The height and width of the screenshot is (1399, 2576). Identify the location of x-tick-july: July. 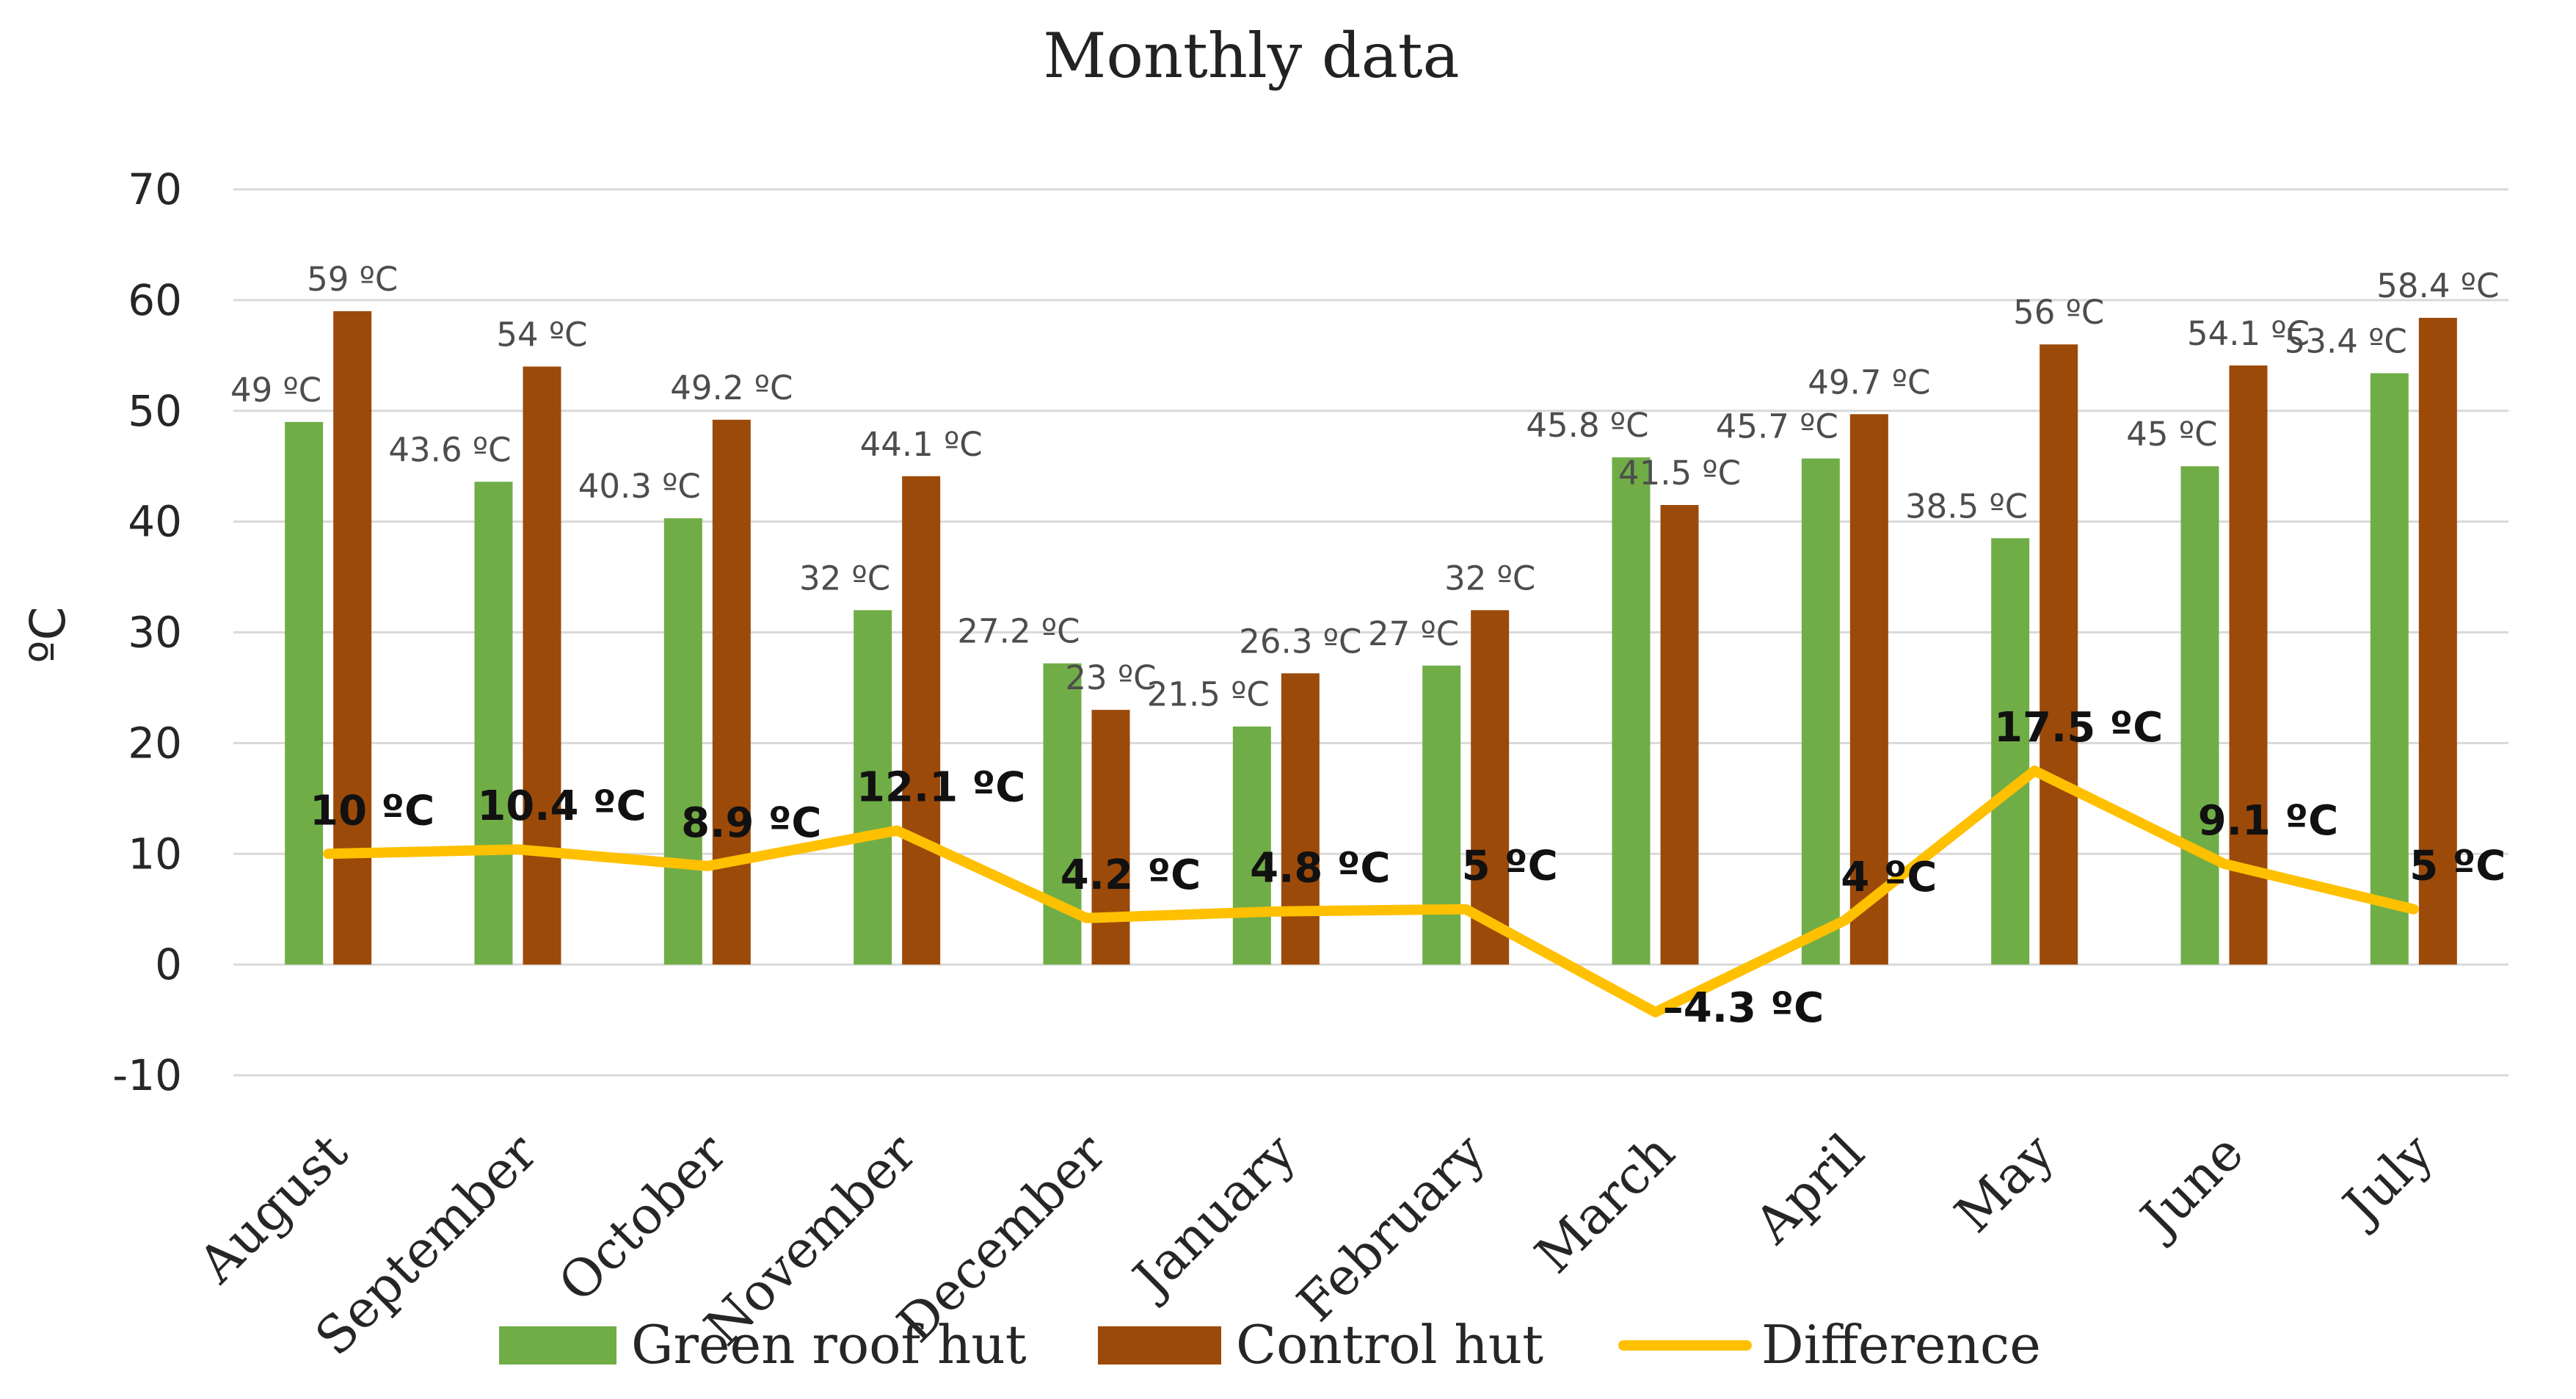
(2387, 1180).